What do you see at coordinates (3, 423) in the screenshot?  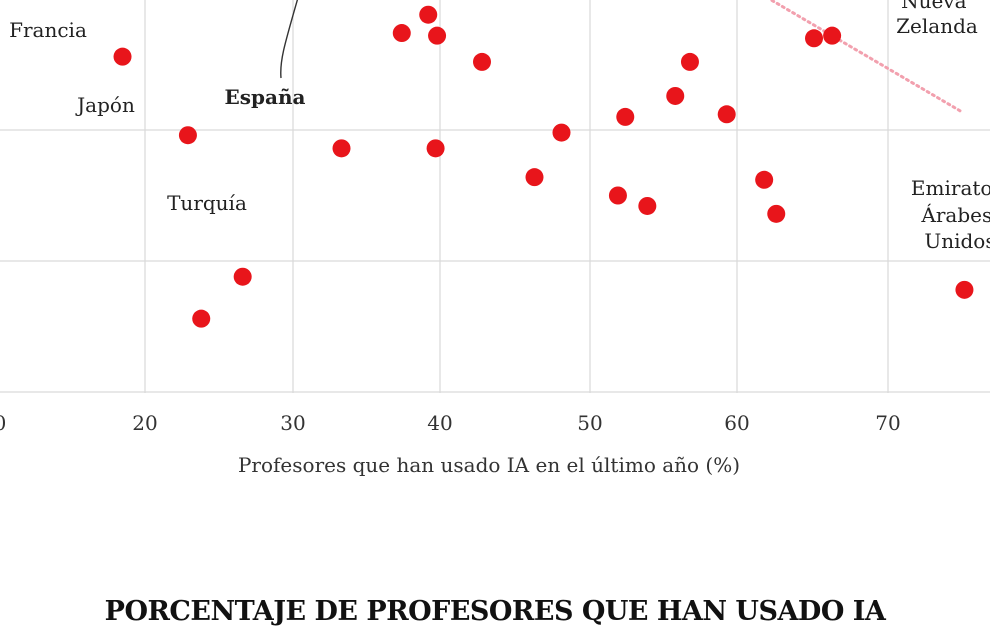 I see `x-tick-label: 0` at bounding box center [3, 423].